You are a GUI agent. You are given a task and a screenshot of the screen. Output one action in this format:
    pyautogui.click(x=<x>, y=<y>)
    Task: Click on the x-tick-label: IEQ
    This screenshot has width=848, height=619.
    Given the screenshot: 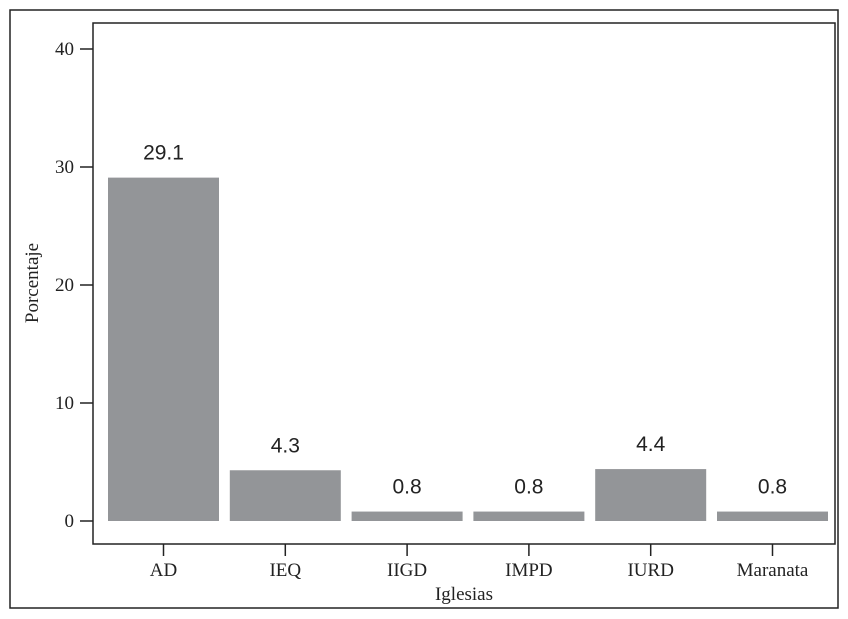 What is the action you would take?
    pyautogui.click(x=285, y=570)
    